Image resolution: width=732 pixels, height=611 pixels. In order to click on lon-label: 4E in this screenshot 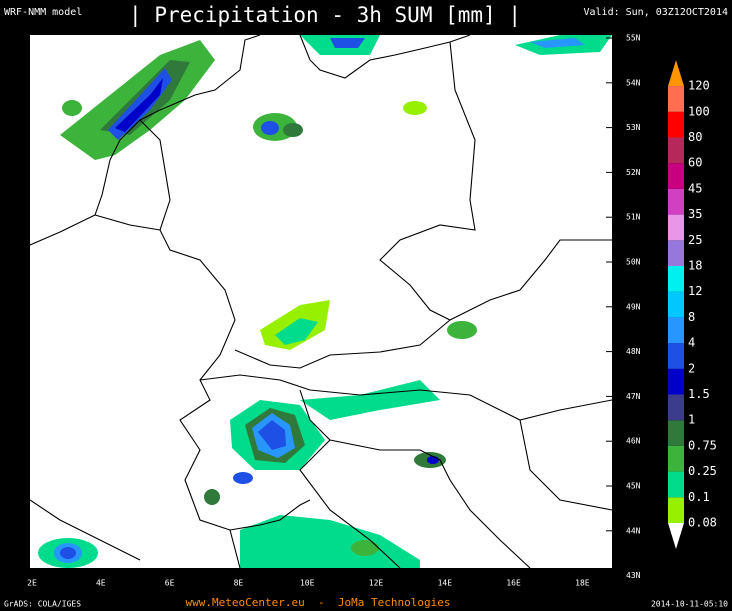, I will do `click(101, 583)`.